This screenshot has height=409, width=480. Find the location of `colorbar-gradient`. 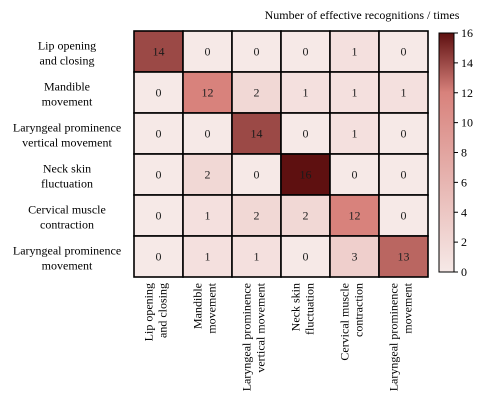

colorbar-gradient is located at coordinates (446, 152).